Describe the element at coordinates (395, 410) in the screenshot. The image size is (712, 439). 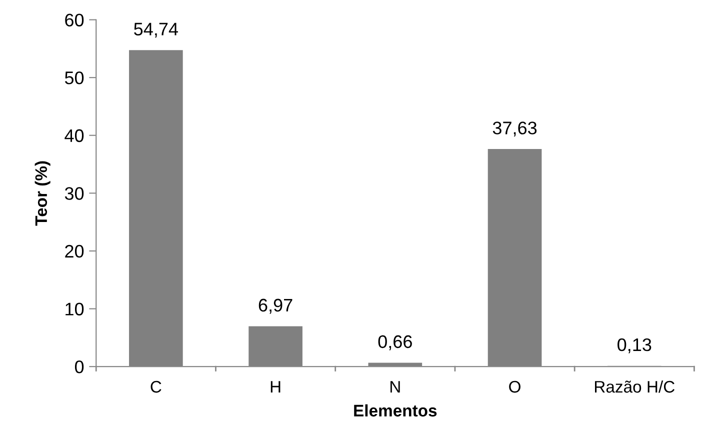
I see `x-axis-title: Elementos` at that location.